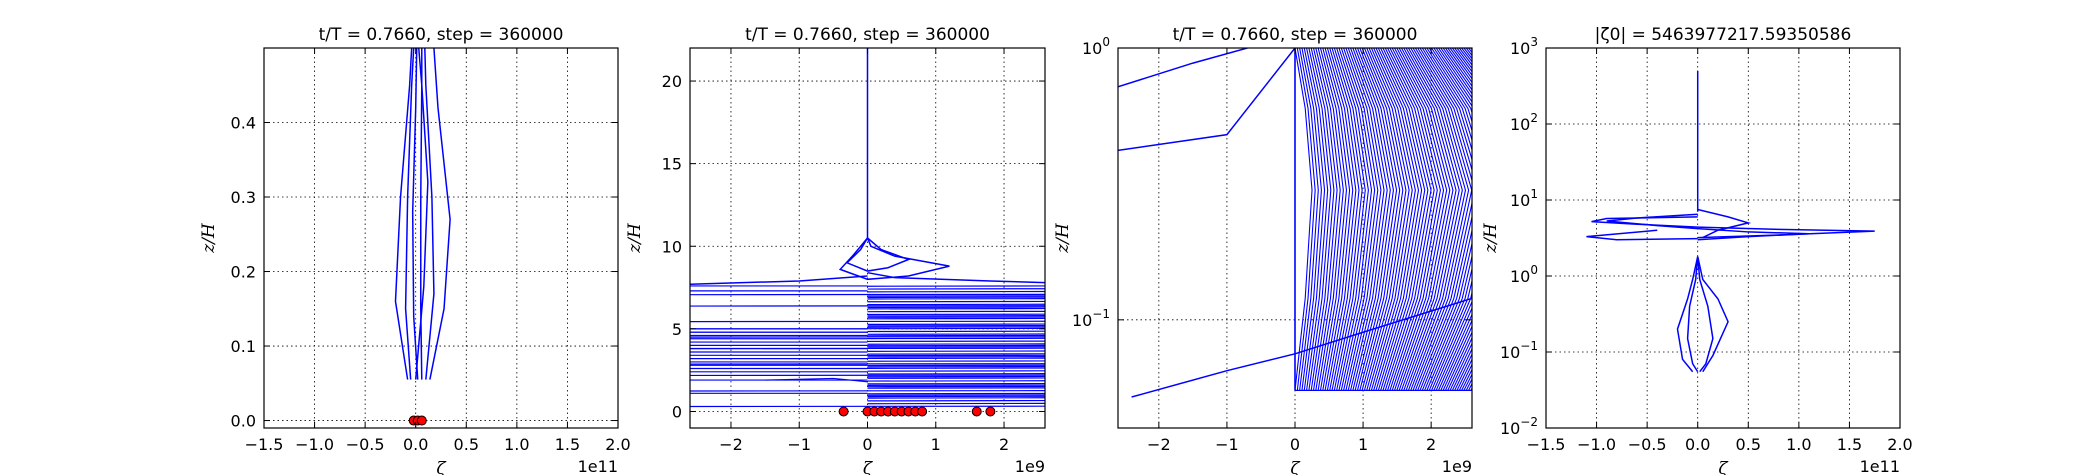 The image size is (2100, 475). What do you see at coordinates (1596, 444) in the screenshot?
I see `x-tick-label: −1.0` at bounding box center [1596, 444].